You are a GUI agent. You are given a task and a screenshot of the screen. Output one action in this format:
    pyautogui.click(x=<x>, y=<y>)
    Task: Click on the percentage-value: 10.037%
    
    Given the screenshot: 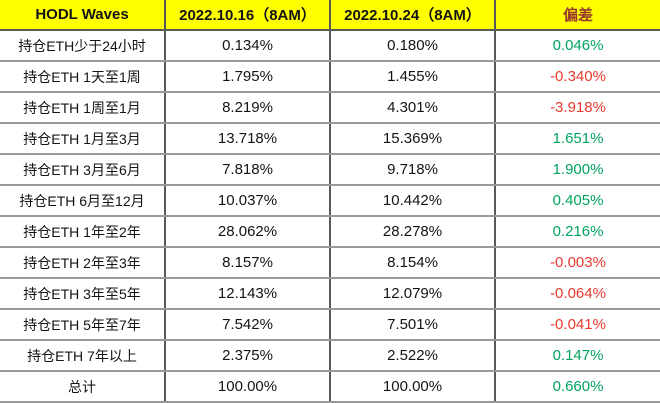 What is the action you would take?
    pyautogui.click(x=247, y=201)
    